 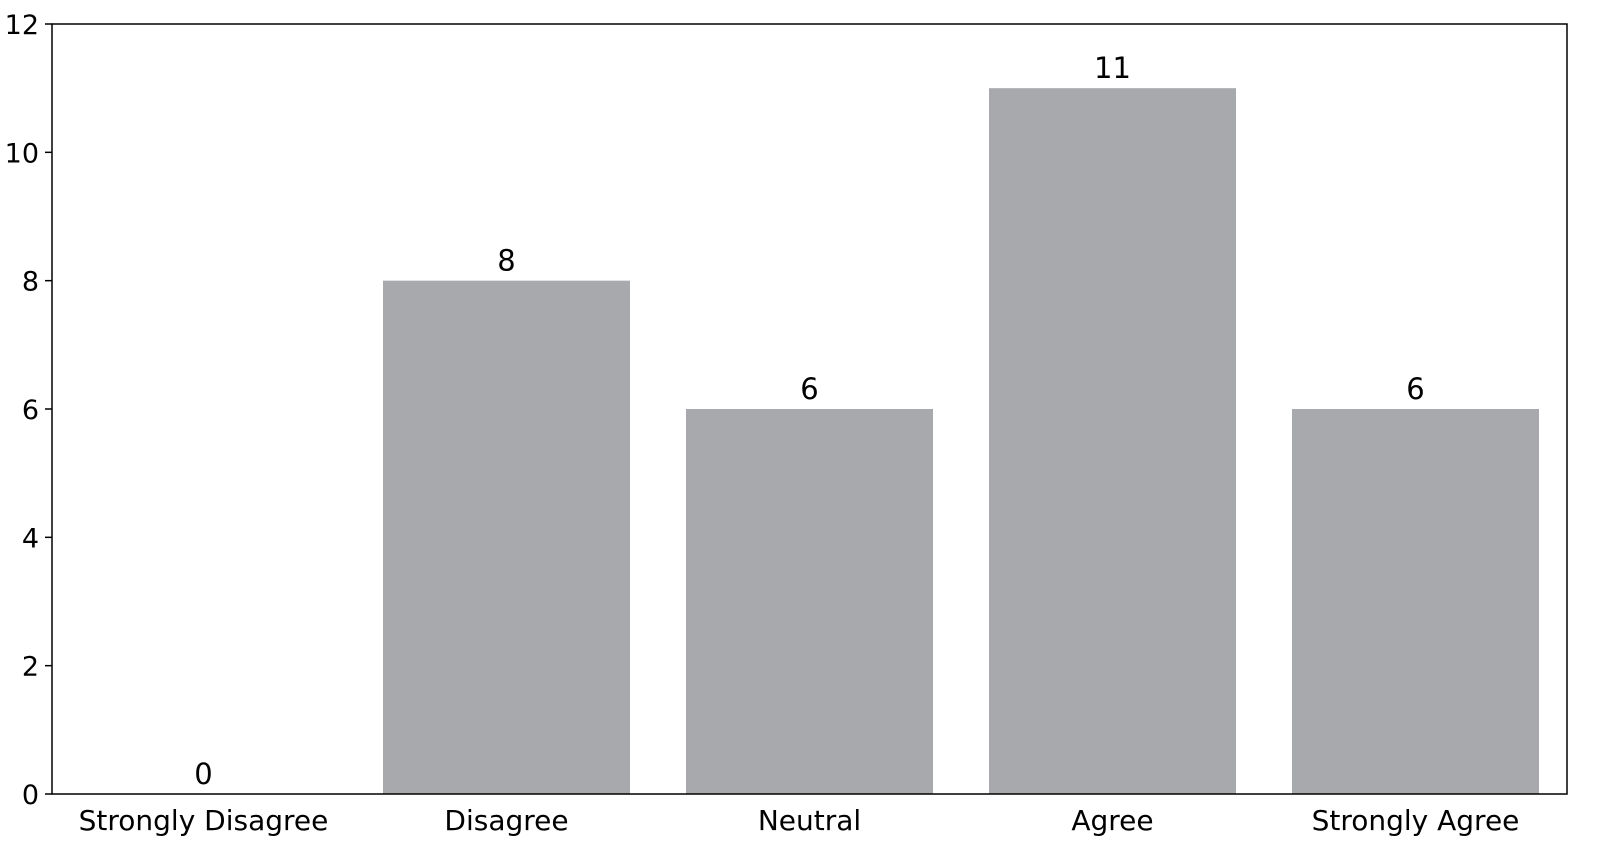 What do you see at coordinates (1416, 820) in the screenshot?
I see `x-category-label: Strongly Agree` at bounding box center [1416, 820].